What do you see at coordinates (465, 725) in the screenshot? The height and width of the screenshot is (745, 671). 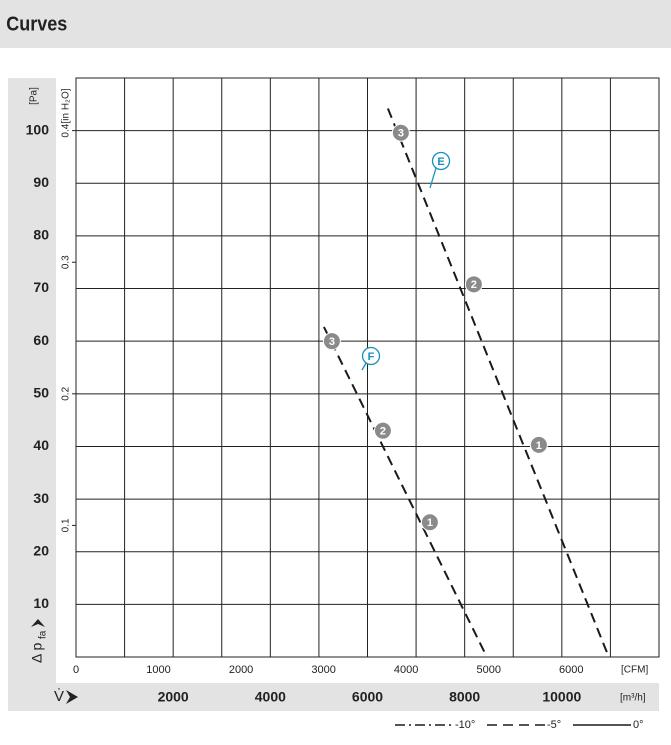 I see `legend-label: -10°` at bounding box center [465, 725].